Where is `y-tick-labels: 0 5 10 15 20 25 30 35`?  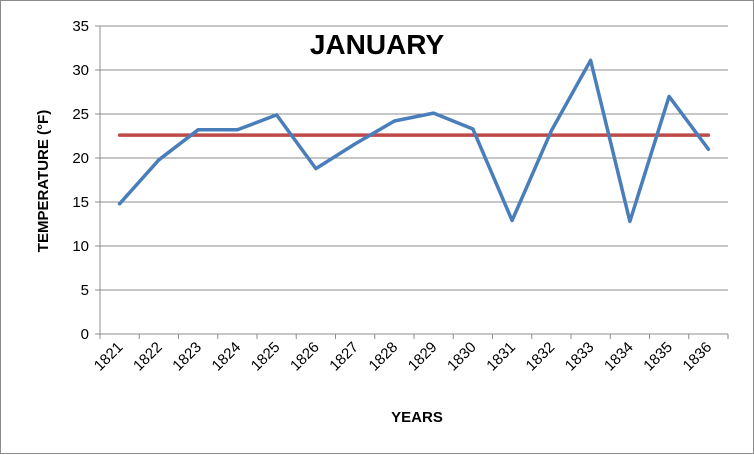
y-tick-labels: 0 5 10 15 20 25 30 35 is located at coordinates (80, 180).